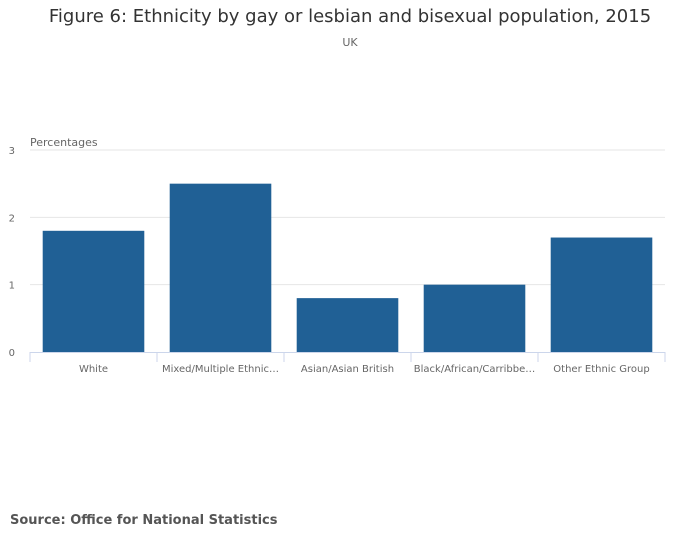  Describe the element at coordinates (64, 142) in the screenshot. I see `y-axis-label: Percentages` at that location.